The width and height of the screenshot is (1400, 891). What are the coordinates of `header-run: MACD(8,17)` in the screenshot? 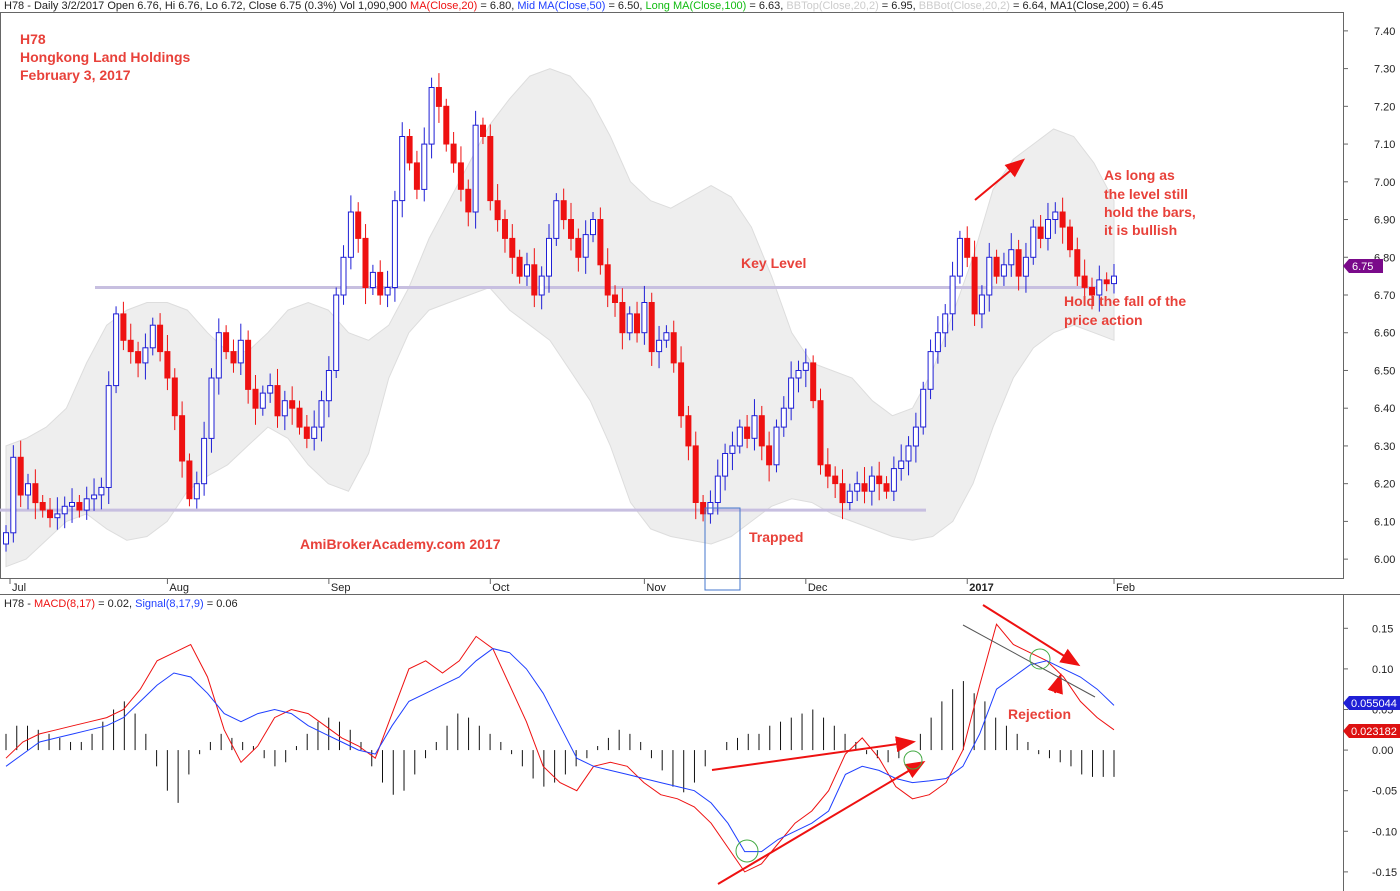 It's located at (64, 604).